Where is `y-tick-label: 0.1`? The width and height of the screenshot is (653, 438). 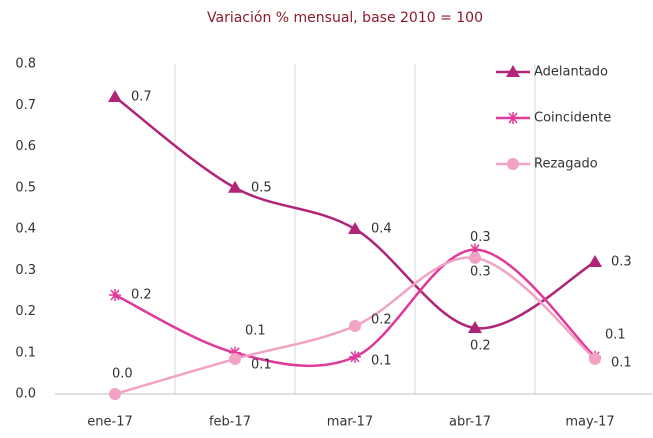 y-tick-label: 0.1 is located at coordinates (25, 352).